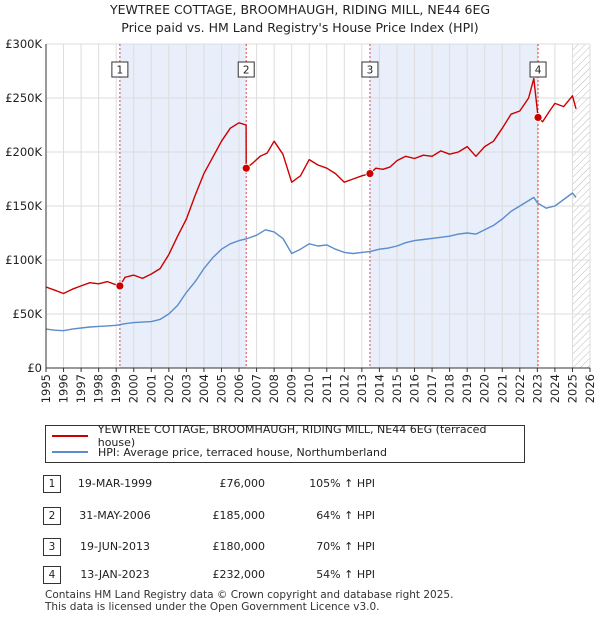 The width and height of the screenshot is (600, 620). I want to click on transaction-date: 19-MAR-1999, so click(115, 483).